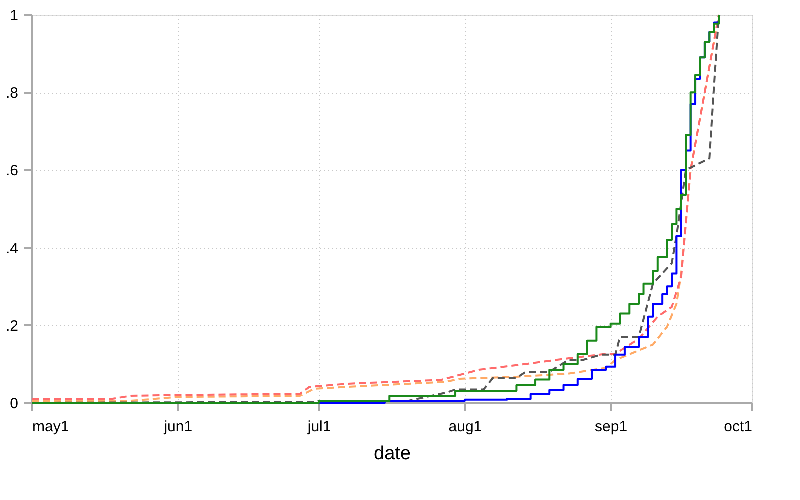  I want to click on y-tick-label: 1, so click(14, 16).